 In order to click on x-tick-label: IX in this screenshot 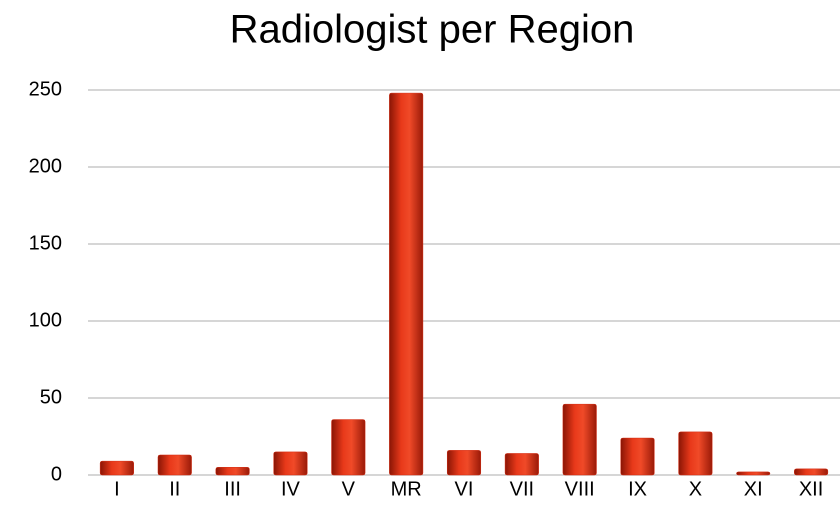, I will do `click(637, 489)`.